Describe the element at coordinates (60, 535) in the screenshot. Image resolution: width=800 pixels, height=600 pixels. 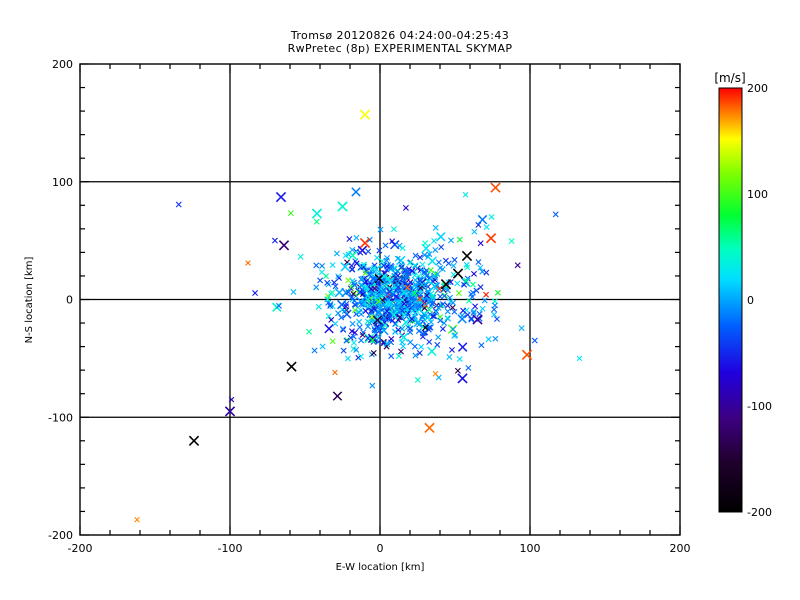
I see `y-tick-label: -200` at that location.